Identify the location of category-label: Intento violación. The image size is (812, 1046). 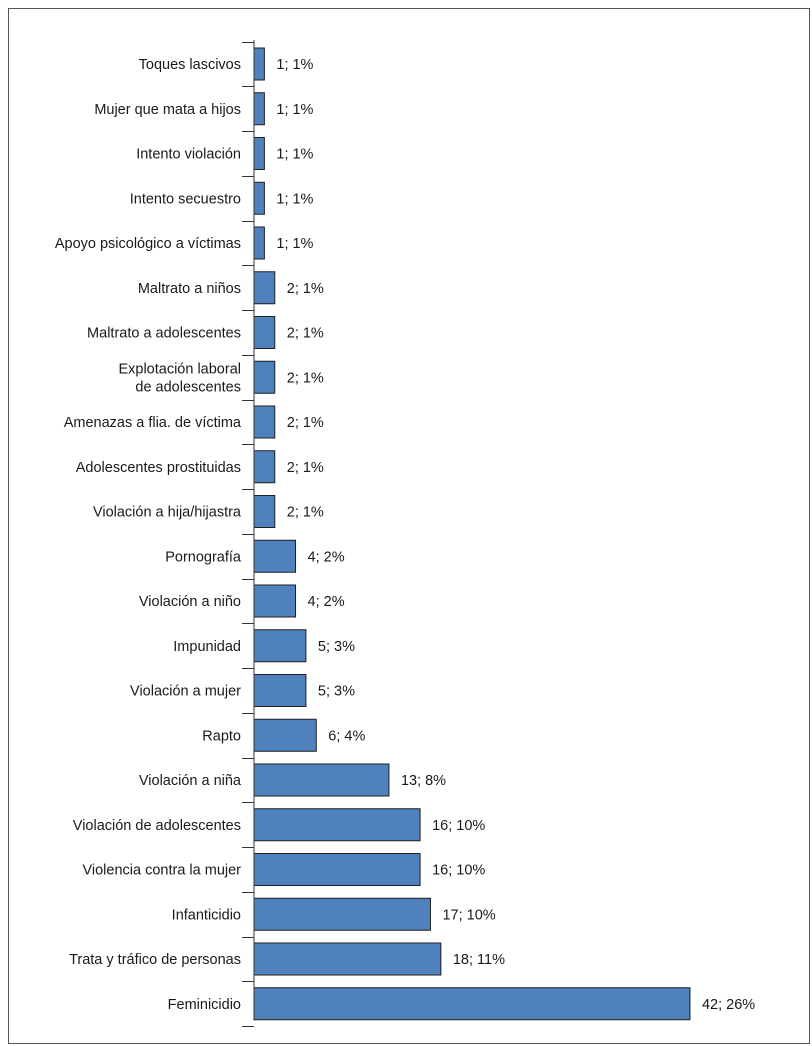
(188, 155).